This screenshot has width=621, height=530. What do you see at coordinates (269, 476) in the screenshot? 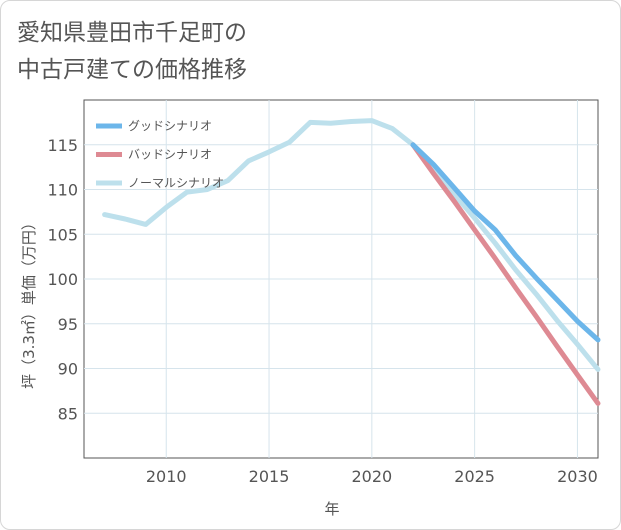
I see `x-tick-2015: 2015` at bounding box center [269, 476].